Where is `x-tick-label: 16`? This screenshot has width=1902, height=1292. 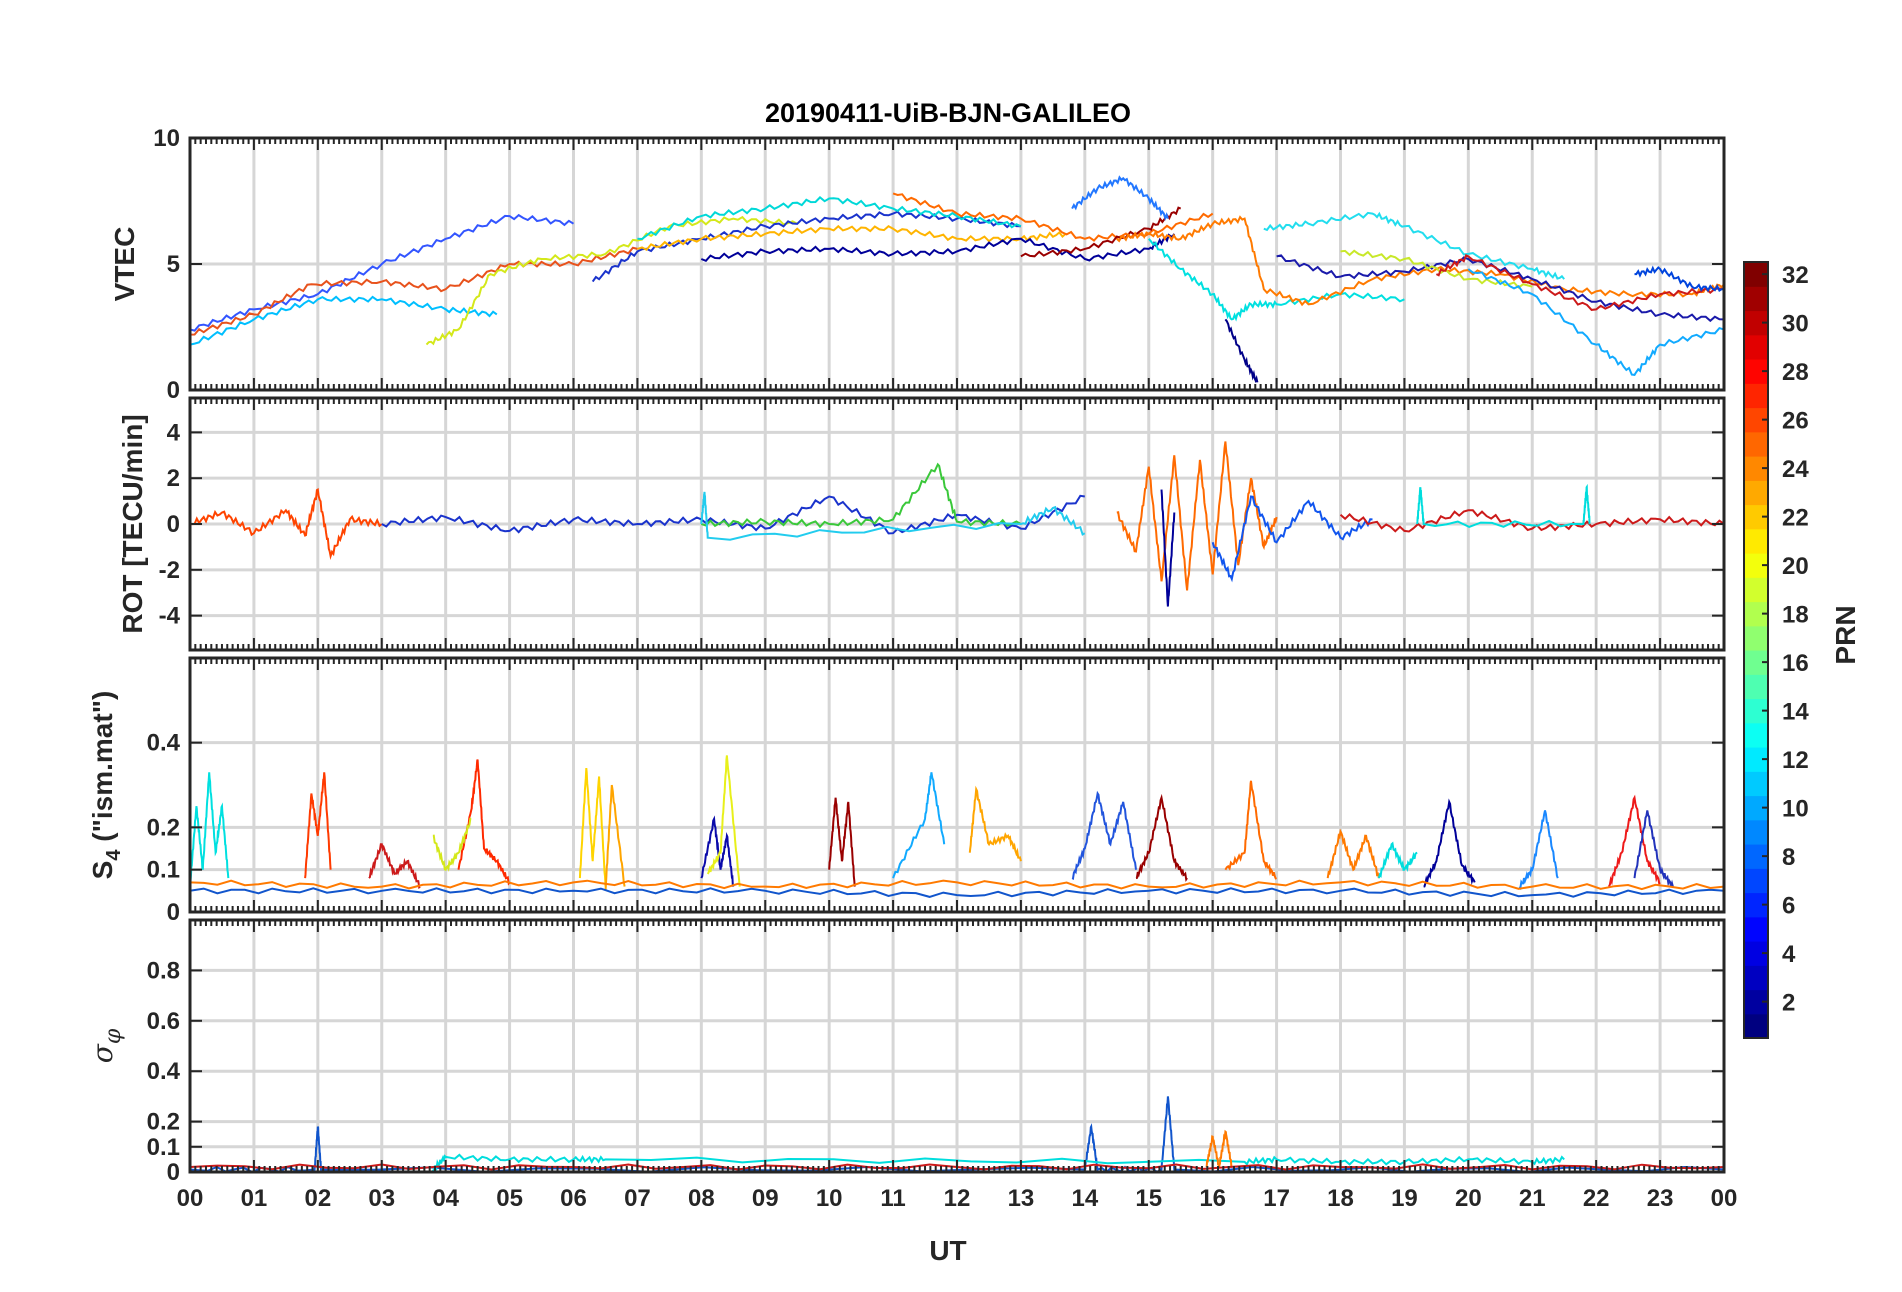
x-tick-label: 16 is located at coordinates (1212, 1198).